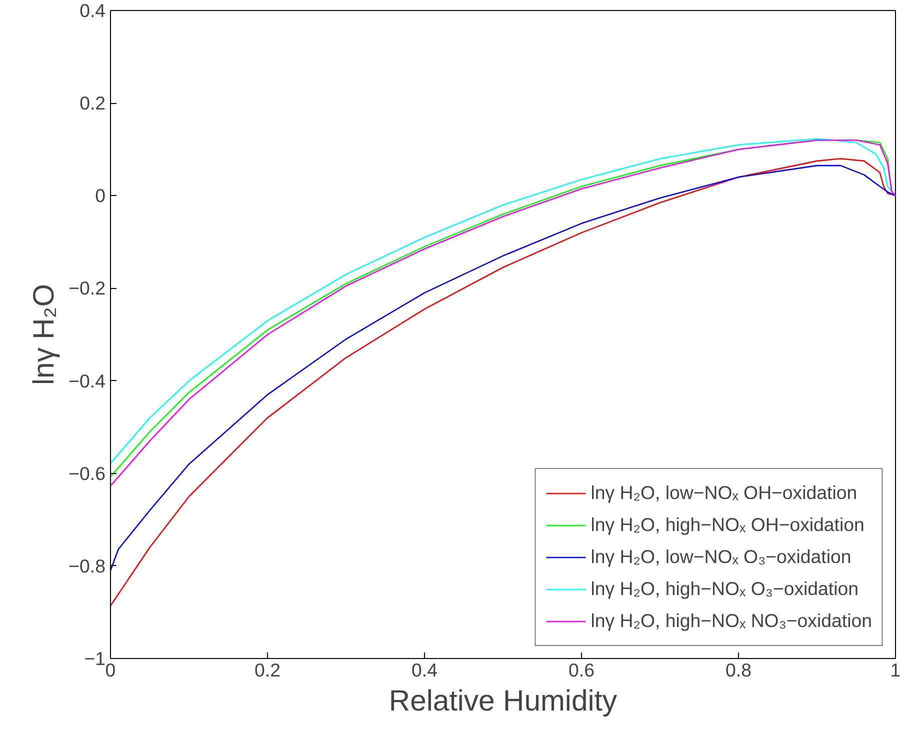  I want to click on legend-label: lnγ H₂O, high−NOₓ NO₃−oxidation, so click(731, 621).